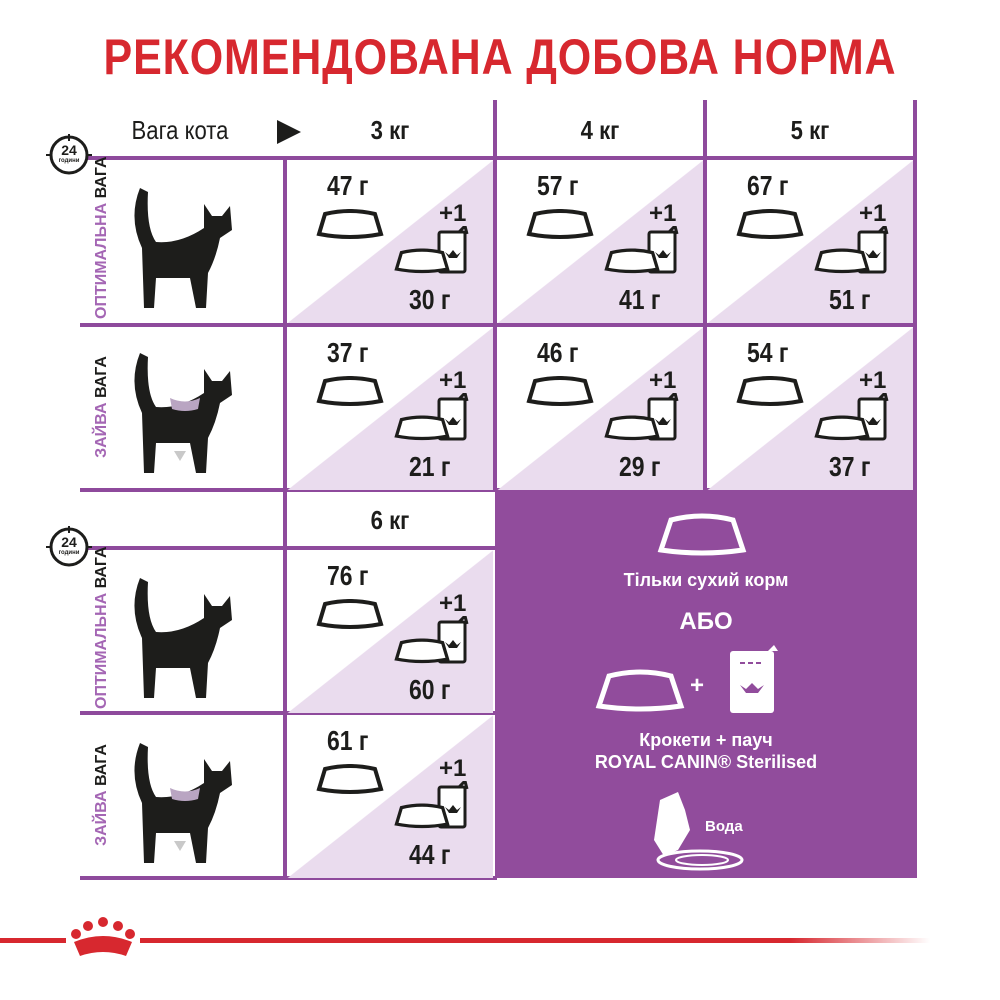  What do you see at coordinates (768, 185) in the screenshot?
I see `dry-amount: 67 г` at bounding box center [768, 185].